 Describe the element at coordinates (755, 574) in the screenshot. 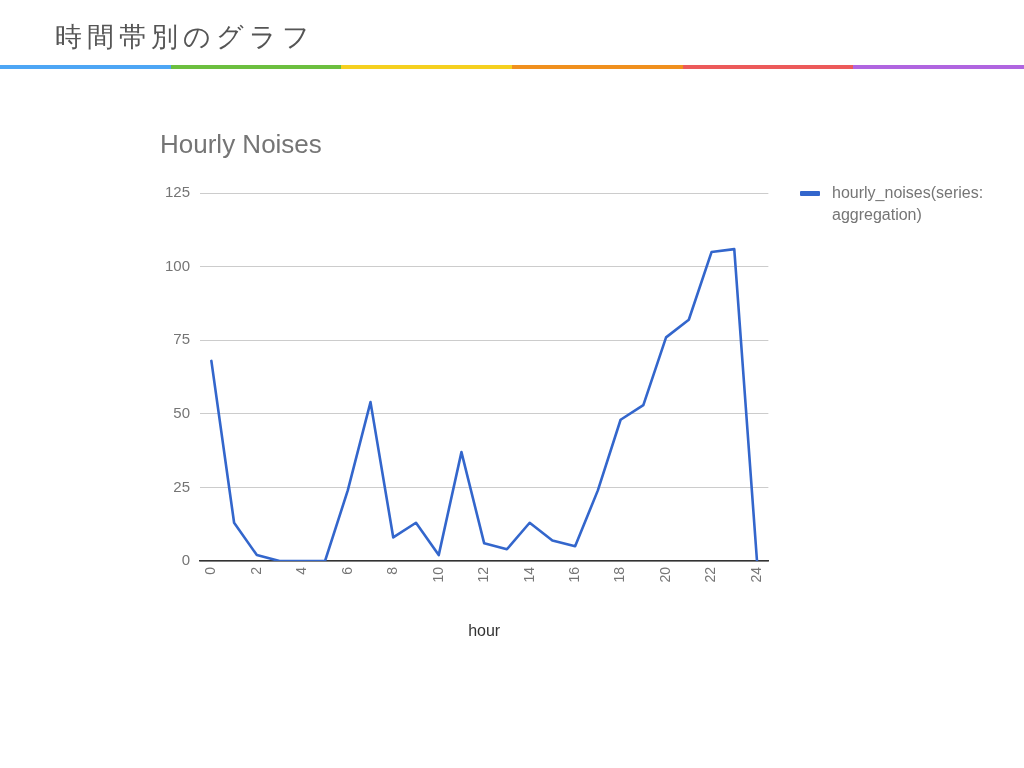

I see `x-tick-label: 24` at that location.